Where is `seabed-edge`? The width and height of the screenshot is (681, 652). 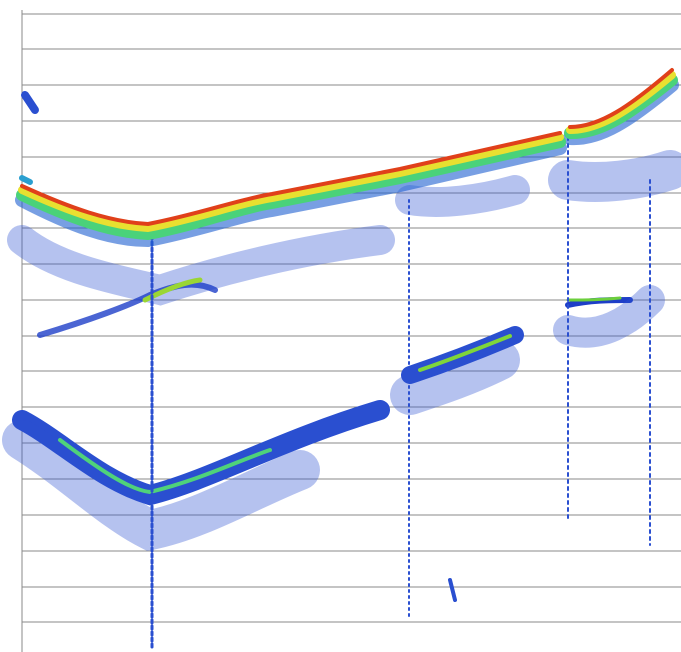 seabed-edge is located at coordinates (26, 180).